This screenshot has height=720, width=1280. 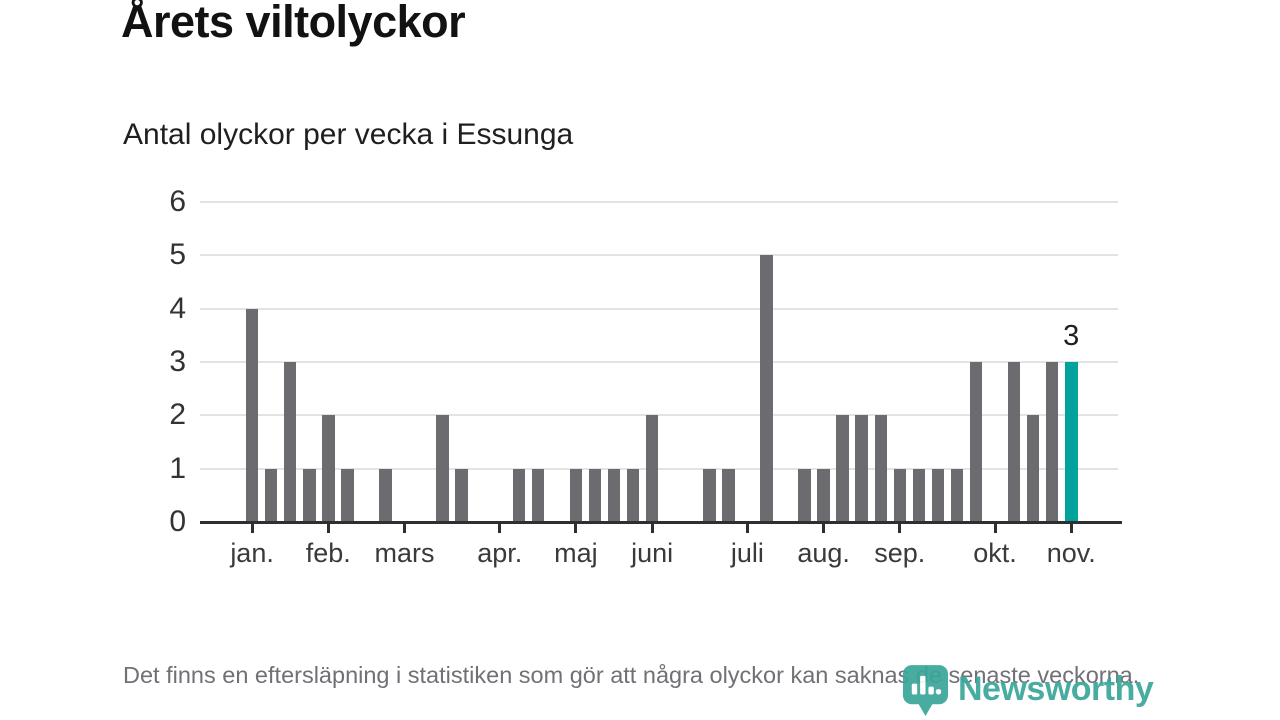 I want to click on y-axis-label: 4, so click(x=177, y=308).